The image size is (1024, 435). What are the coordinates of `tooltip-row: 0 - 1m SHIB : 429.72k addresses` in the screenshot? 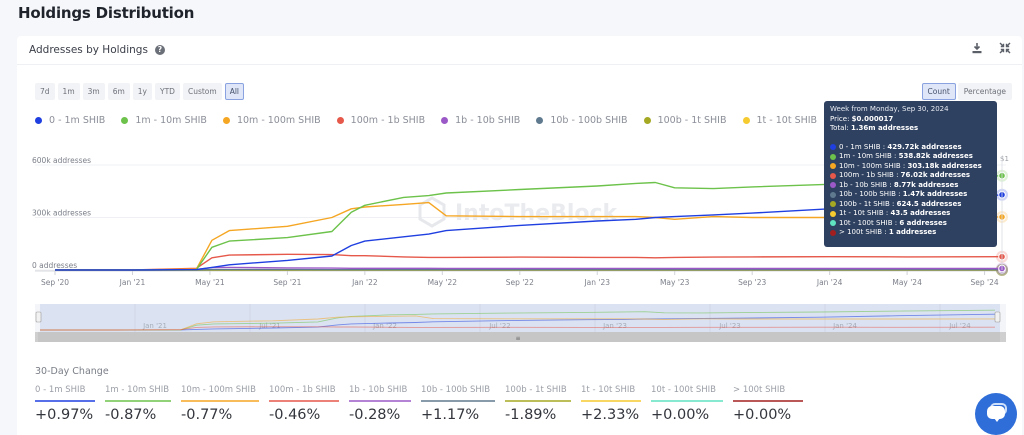 It's located at (910, 148).